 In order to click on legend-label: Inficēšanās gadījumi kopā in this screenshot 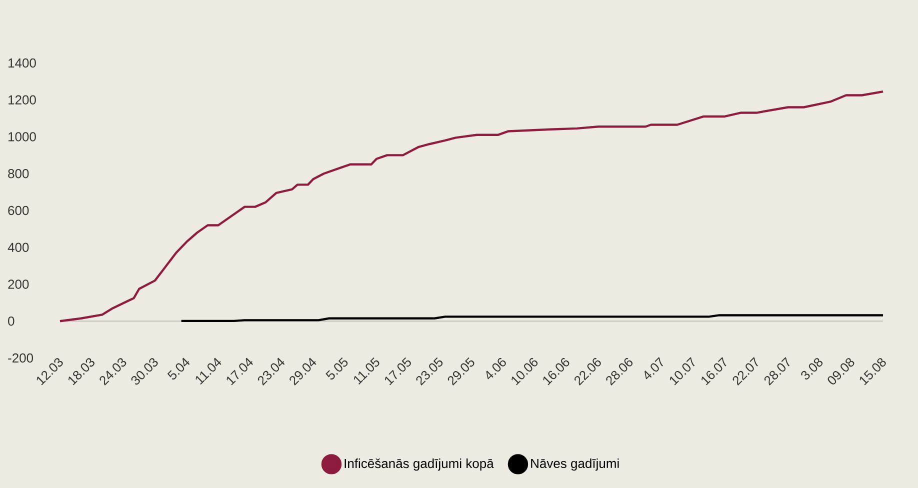, I will do `click(419, 464)`.